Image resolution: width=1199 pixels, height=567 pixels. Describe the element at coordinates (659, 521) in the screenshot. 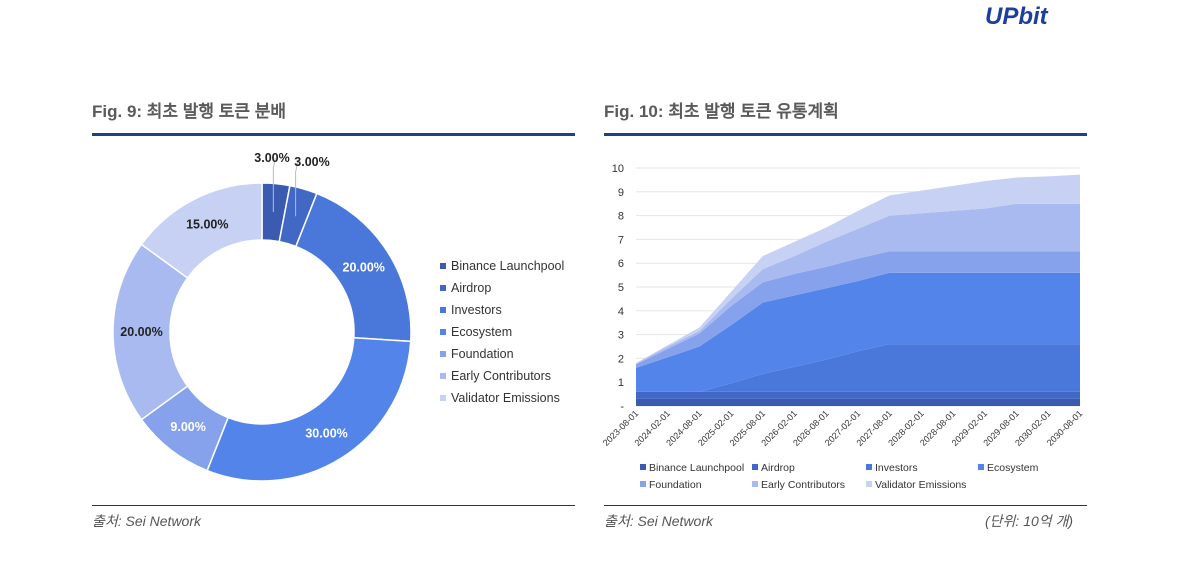

I see `fig10-source: 출처: Sei Network` at that location.